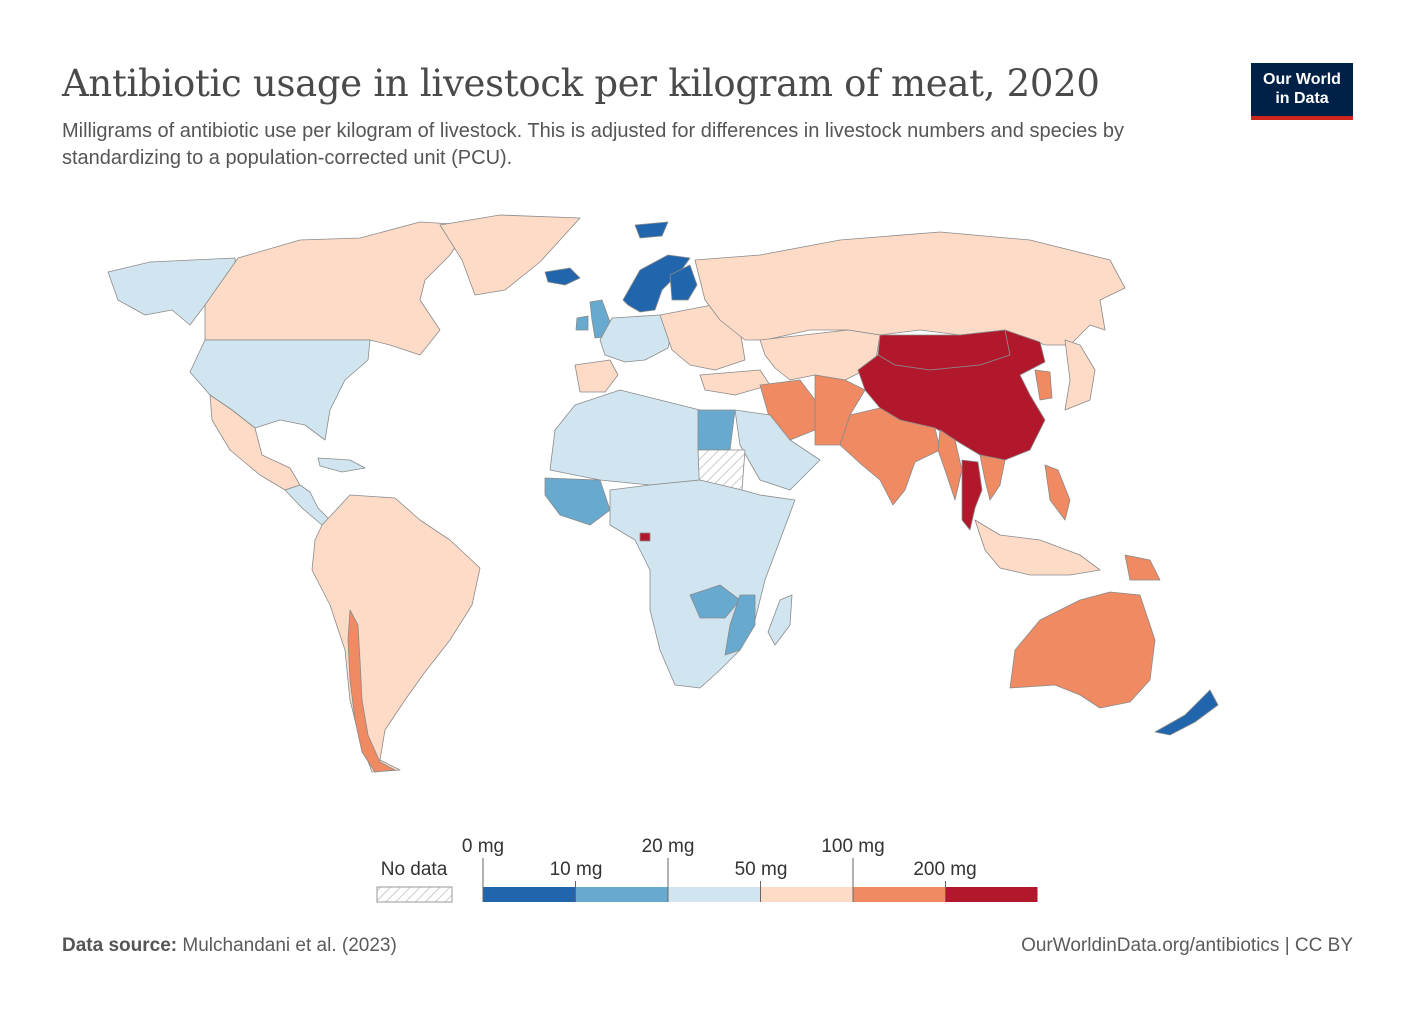  I want to click on region-west-africa, so click(577, 501).